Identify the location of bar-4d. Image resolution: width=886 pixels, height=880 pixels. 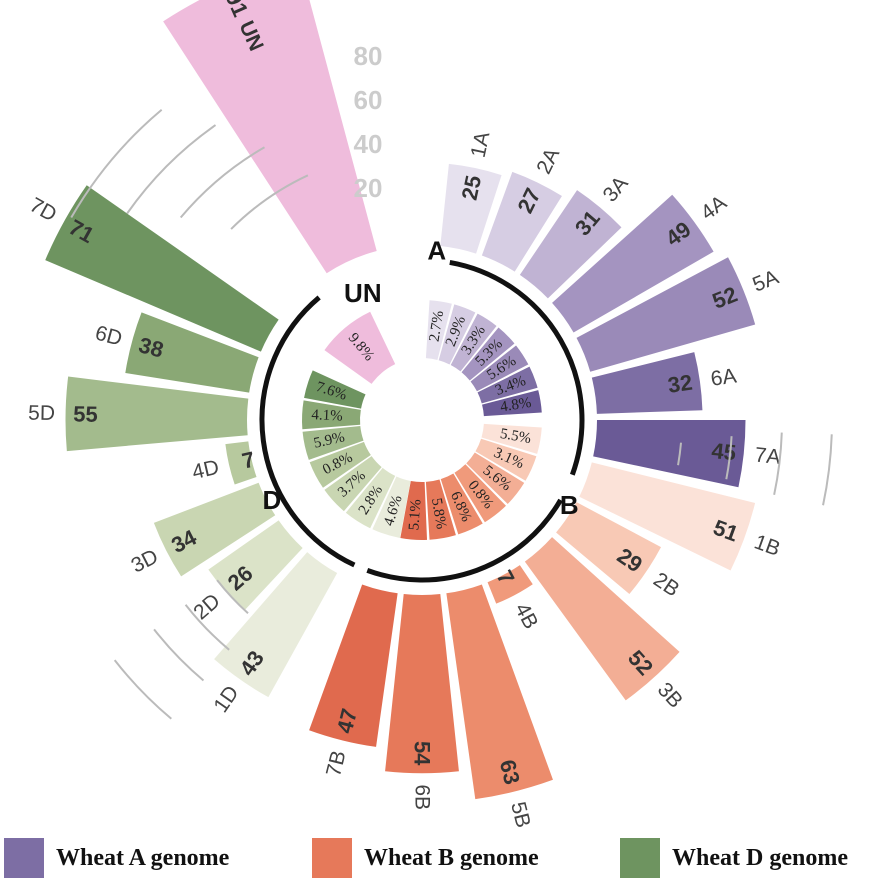
(241, 463).